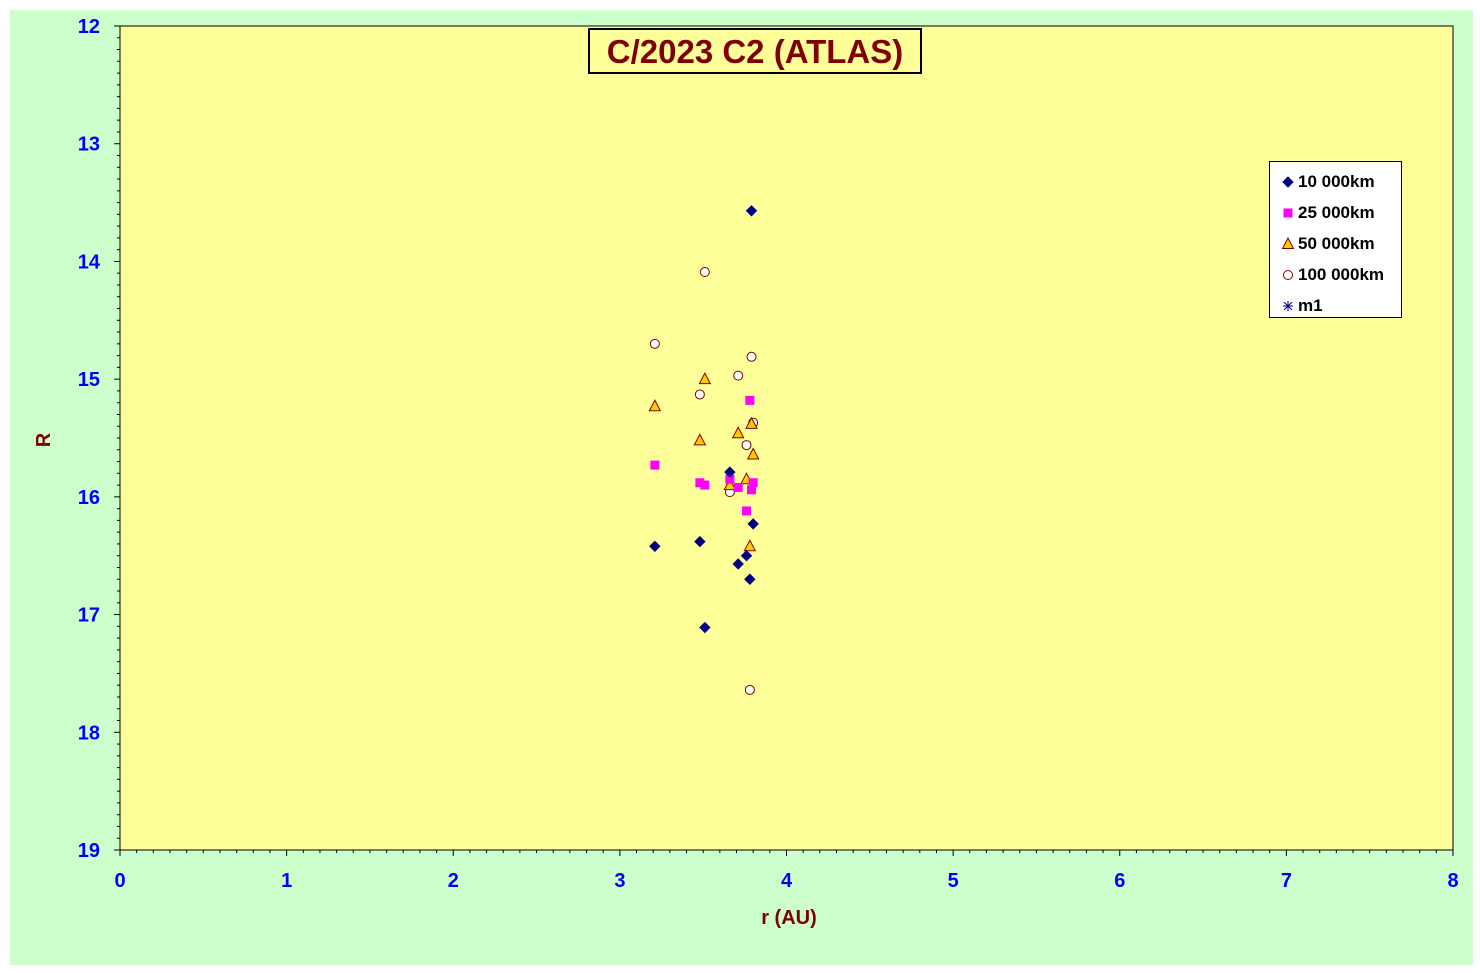 The width and height of the screenshot is (1480, 973). Describe the element at coordinates (89, 145) in the screenshot. I see `y-tick-label: 13` at that location.